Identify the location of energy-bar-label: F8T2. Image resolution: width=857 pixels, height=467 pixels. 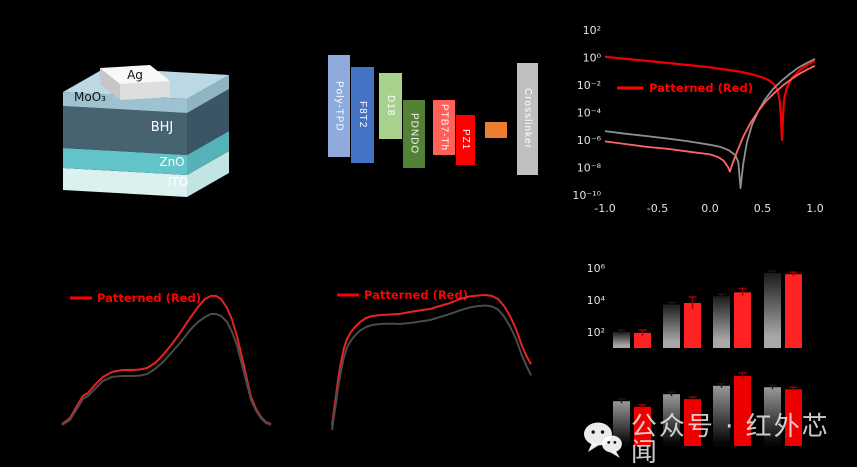
(362, 115).